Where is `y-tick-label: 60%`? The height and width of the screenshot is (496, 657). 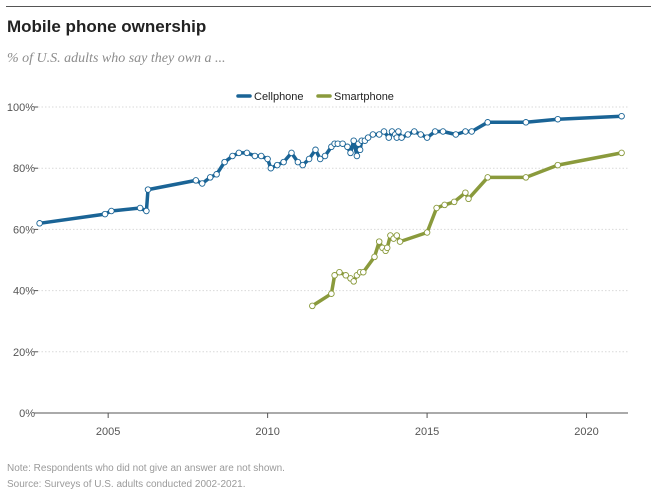
y-tick-label: 60% is located at coordinates (24, 230).